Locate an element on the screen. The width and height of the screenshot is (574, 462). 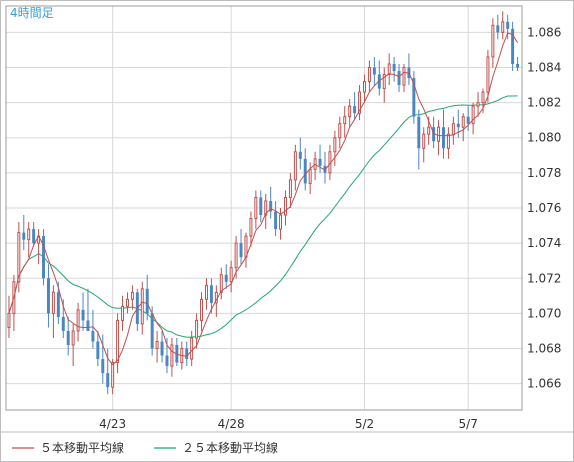
y-tick-label: 1.070 is located at coordinates (544, 313).